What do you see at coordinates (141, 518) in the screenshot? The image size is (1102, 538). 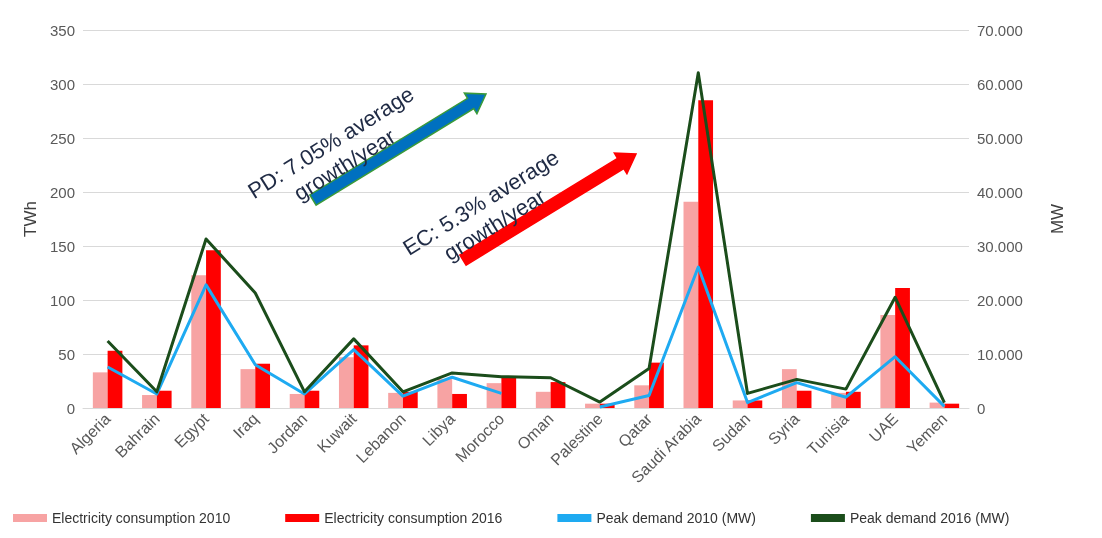 I see `legend-label: Electricity consumption 2010` at bounding box center [141, 518].